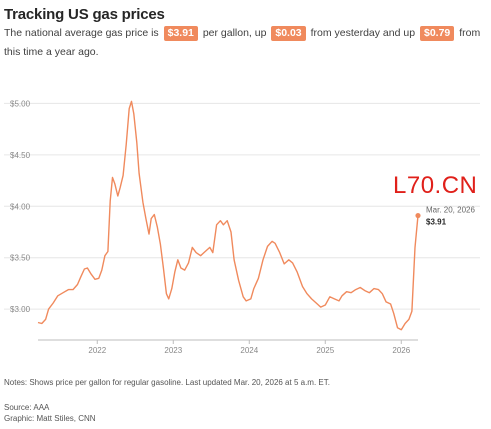  I want to click on watermark-text: L70.CN, so click(435, 185).